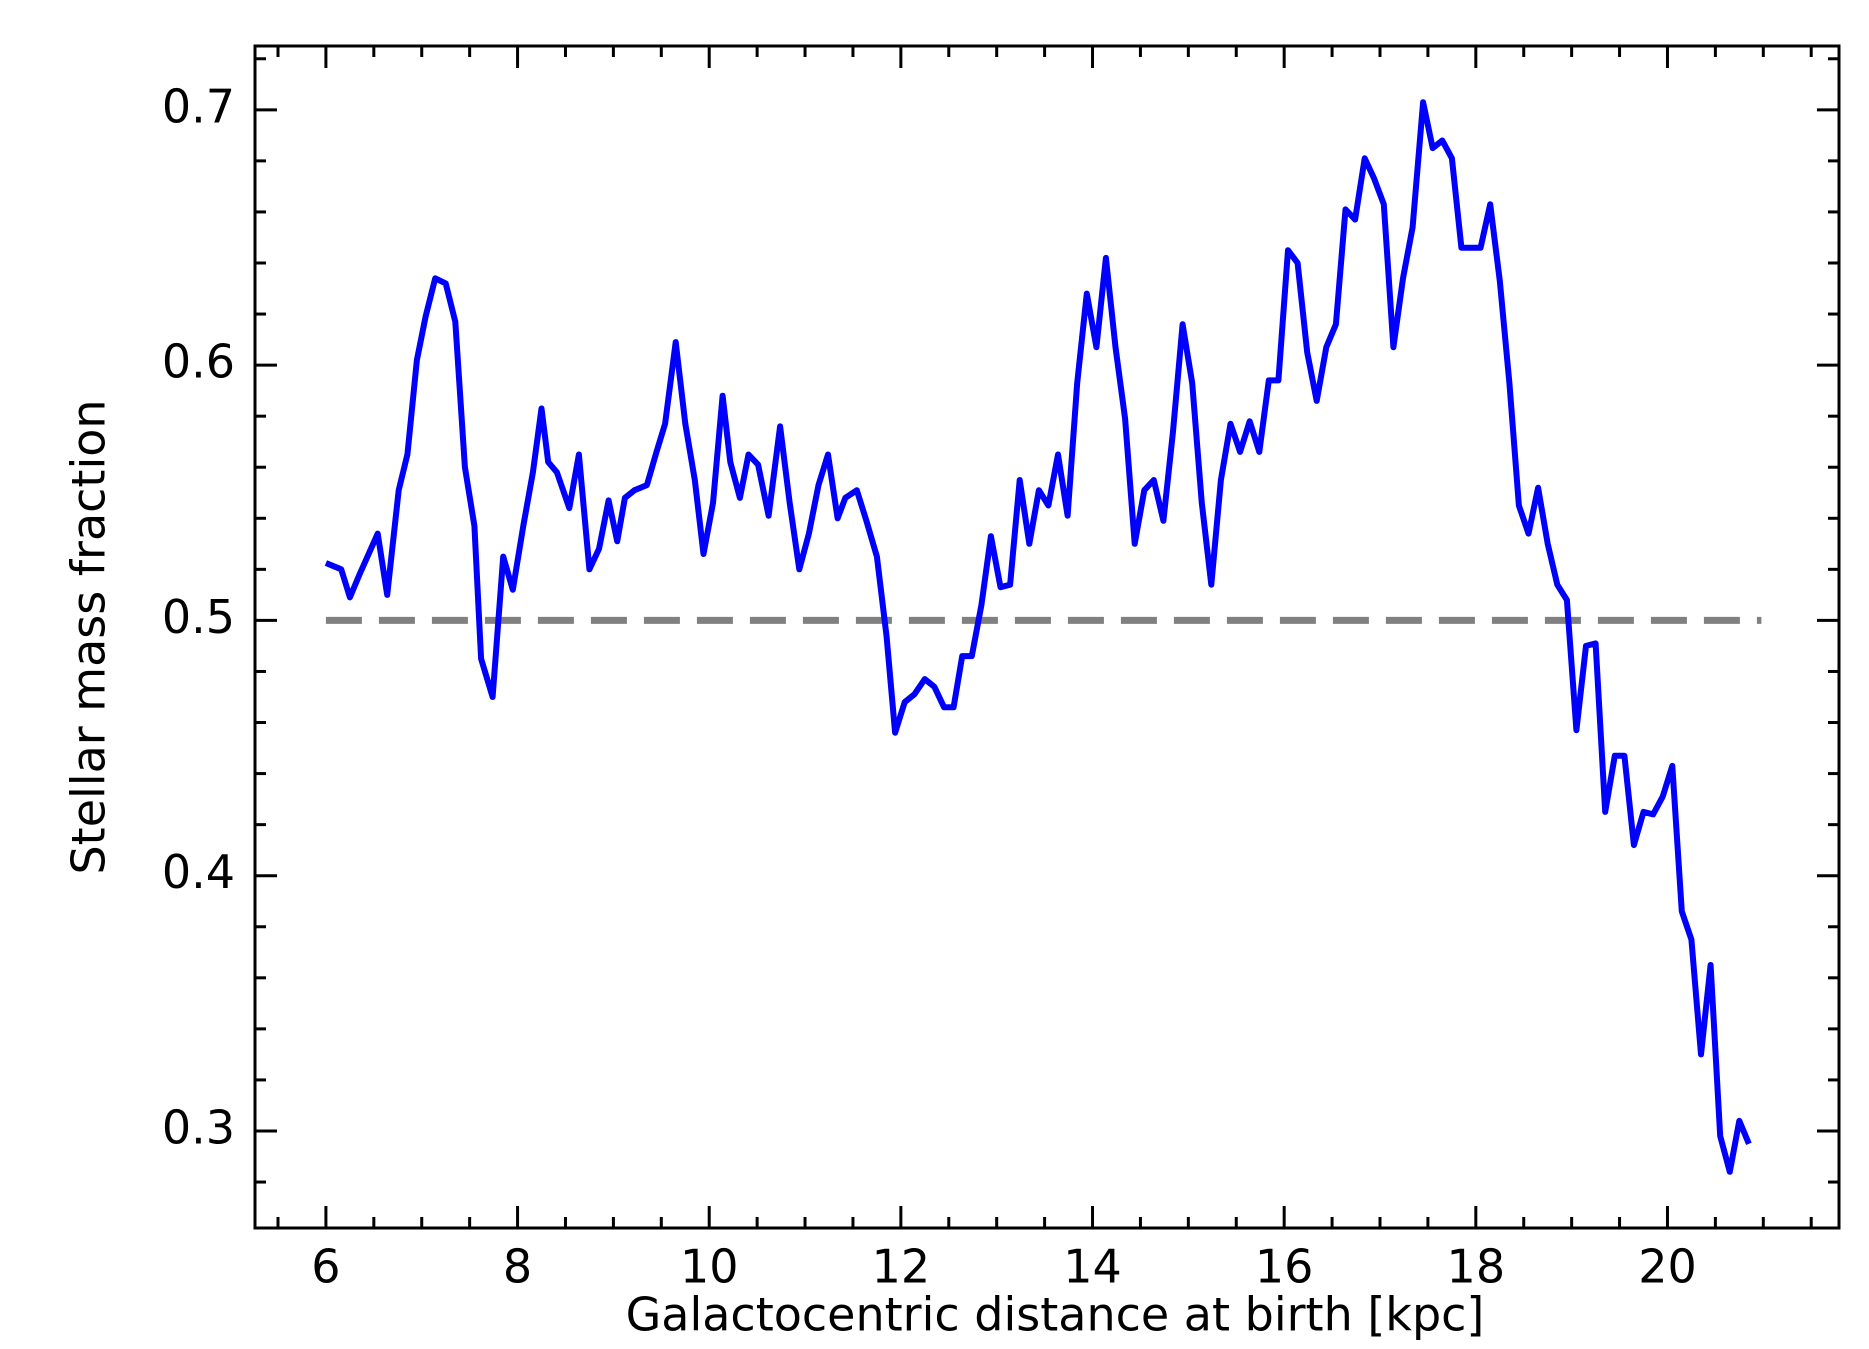 This screenshot has height=1349, width=1869. I want to click on x-tick-label: 16, so click(1284, 1267).